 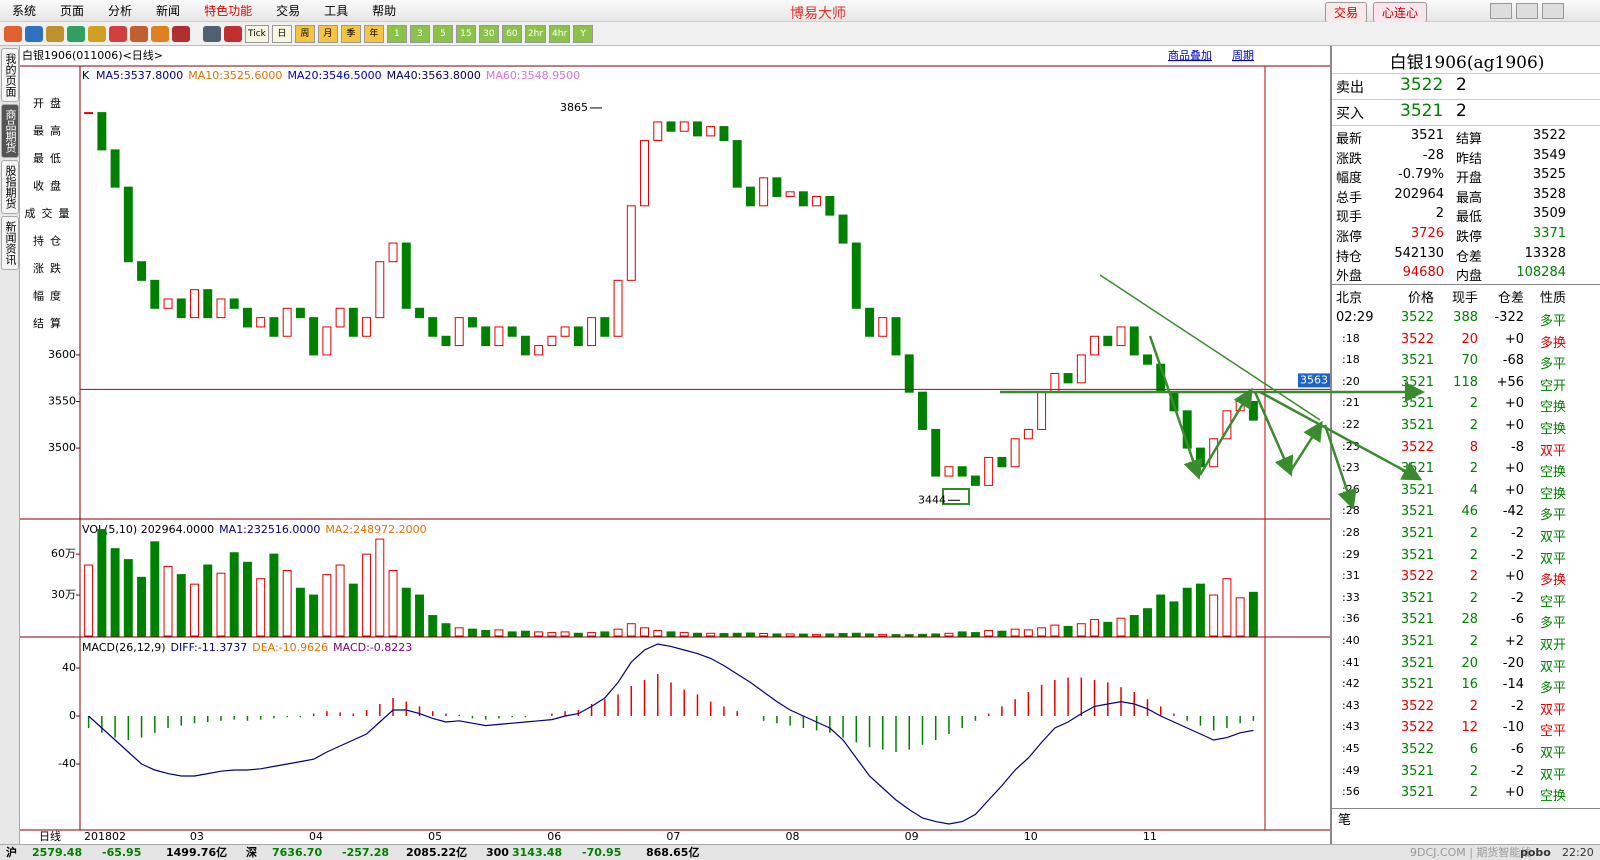 What do you see at coordinates (419, 33) in the screenshot?
I see `period-button: 3` at bounding box center [419, 33].